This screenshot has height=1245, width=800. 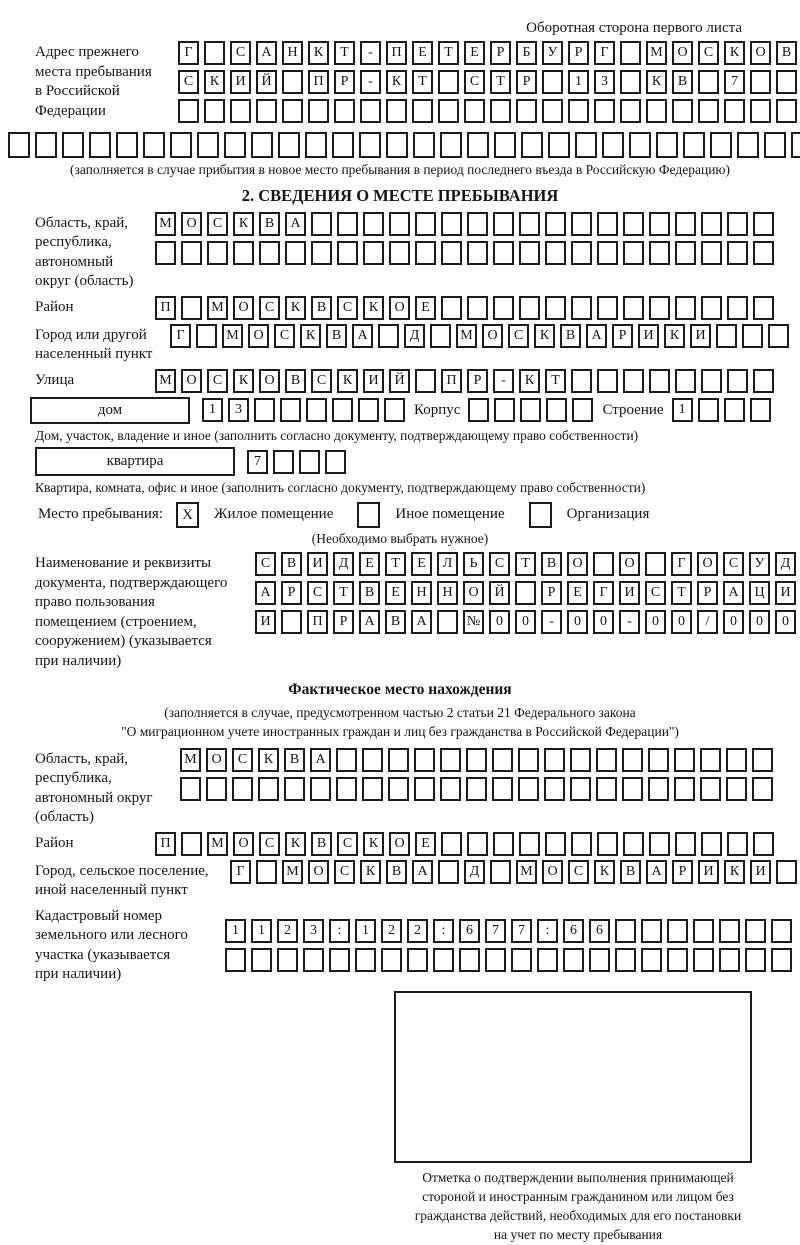 What do you see at coordinates (318, 82) in the screenshot?
I see `char-box: П` at bounding box center [318, 82].